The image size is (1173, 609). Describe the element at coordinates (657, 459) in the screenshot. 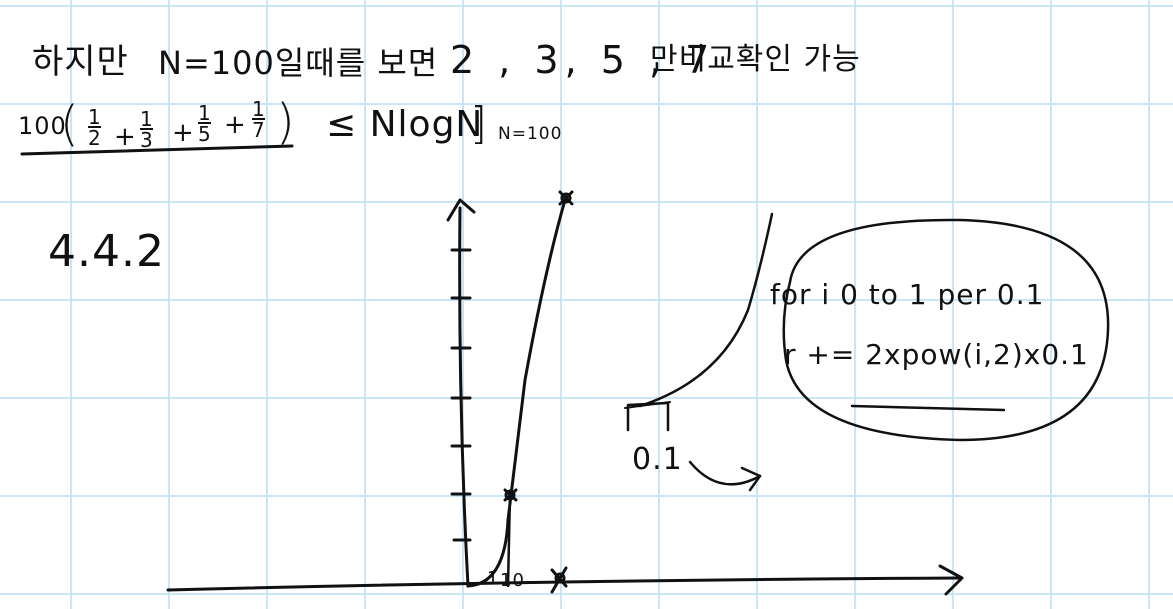

I see `detail-step-label: 0.1` at that location.